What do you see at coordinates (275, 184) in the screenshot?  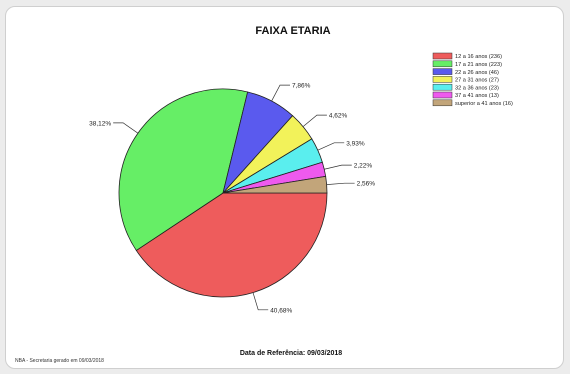 I see `pie-slice` at bounding box center [275, 184].